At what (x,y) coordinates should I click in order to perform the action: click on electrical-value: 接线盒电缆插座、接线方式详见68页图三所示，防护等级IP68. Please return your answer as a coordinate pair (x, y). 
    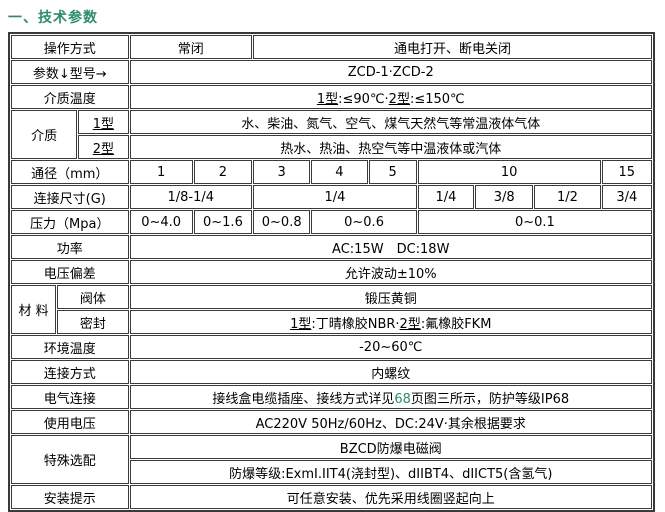
    Looking at the image, I should click on (390, 397).